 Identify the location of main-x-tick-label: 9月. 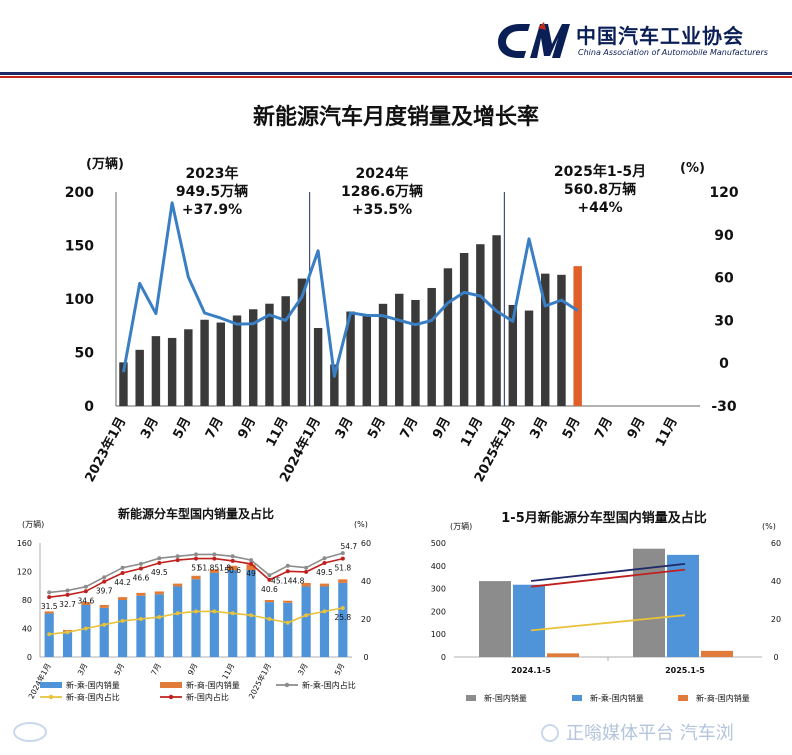
(637, 428).